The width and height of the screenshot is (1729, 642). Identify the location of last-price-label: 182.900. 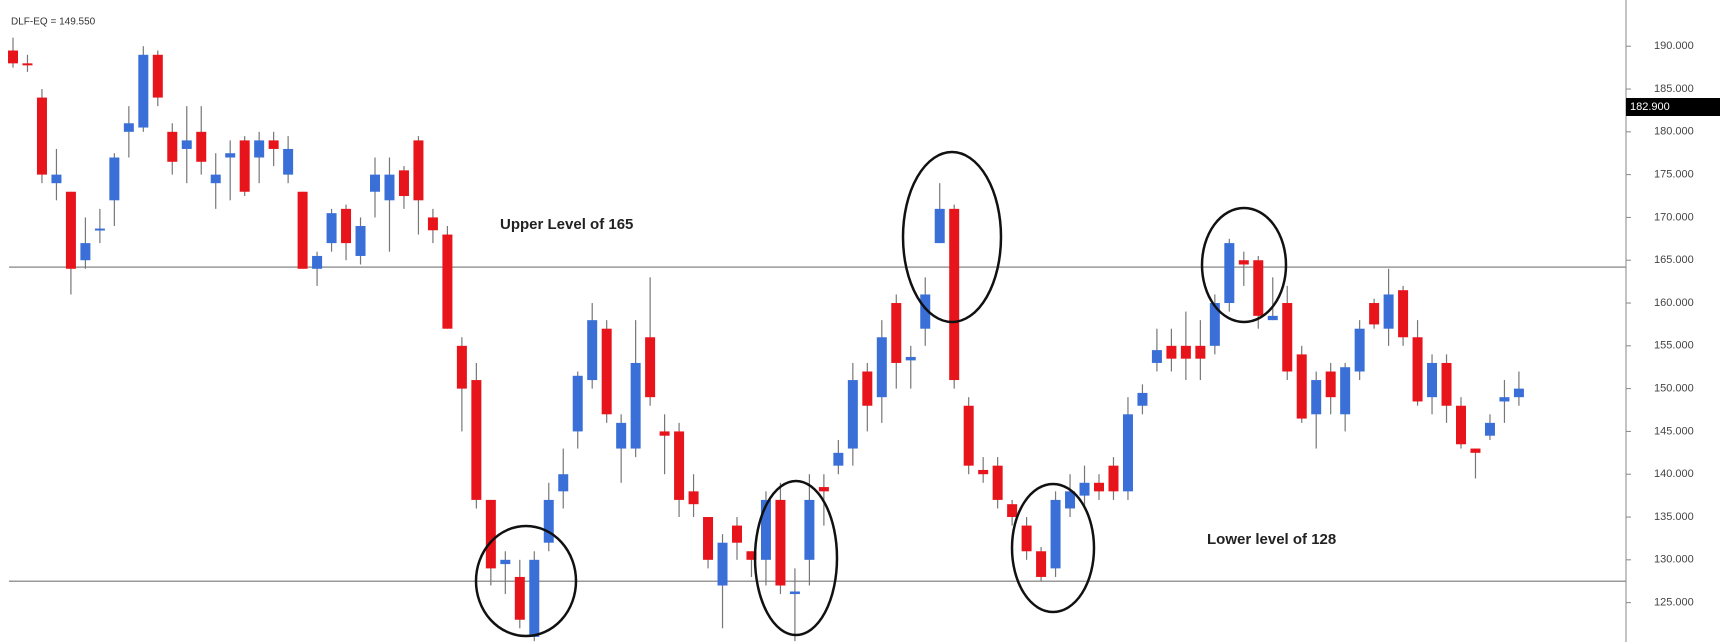
(1650, 107).